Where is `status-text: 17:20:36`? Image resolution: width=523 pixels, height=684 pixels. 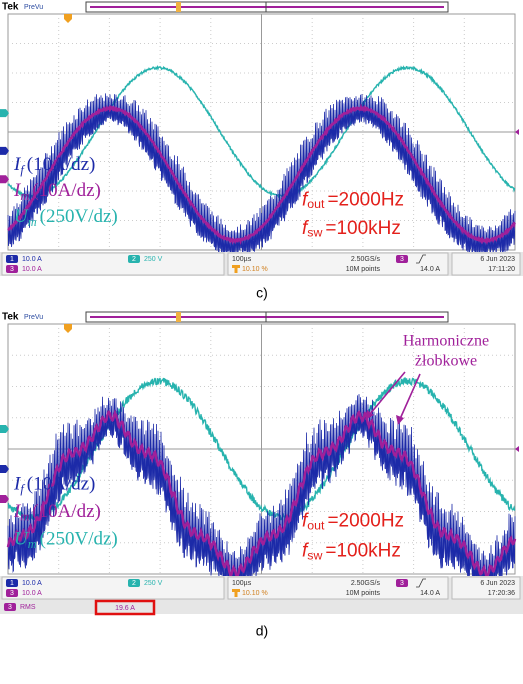
status-text: 17:20:36 is located at coordinates (501, 593).